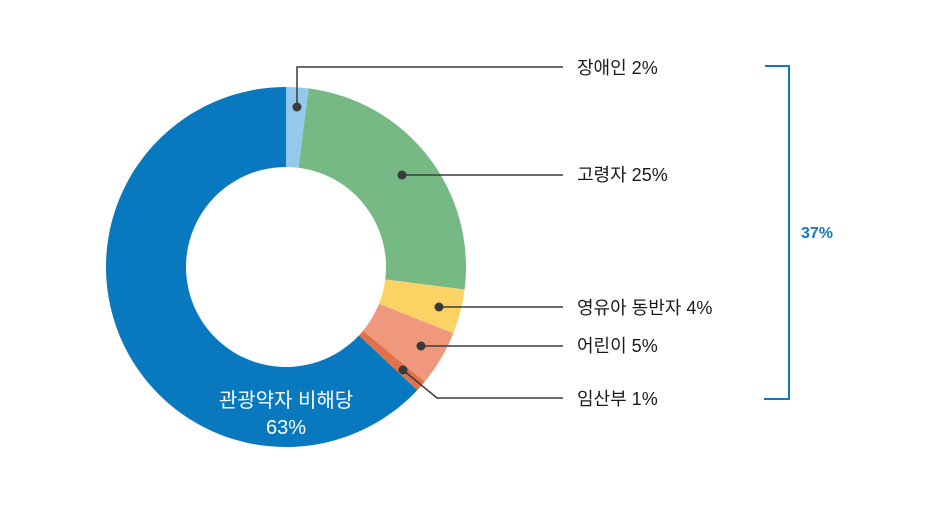 This screenshot has width=940, height=506. What do you see at coordinates (622, 175) in the screenshot?
I see `callout-label-elderly: 고령자 25%` at bounding box center [622, 175].